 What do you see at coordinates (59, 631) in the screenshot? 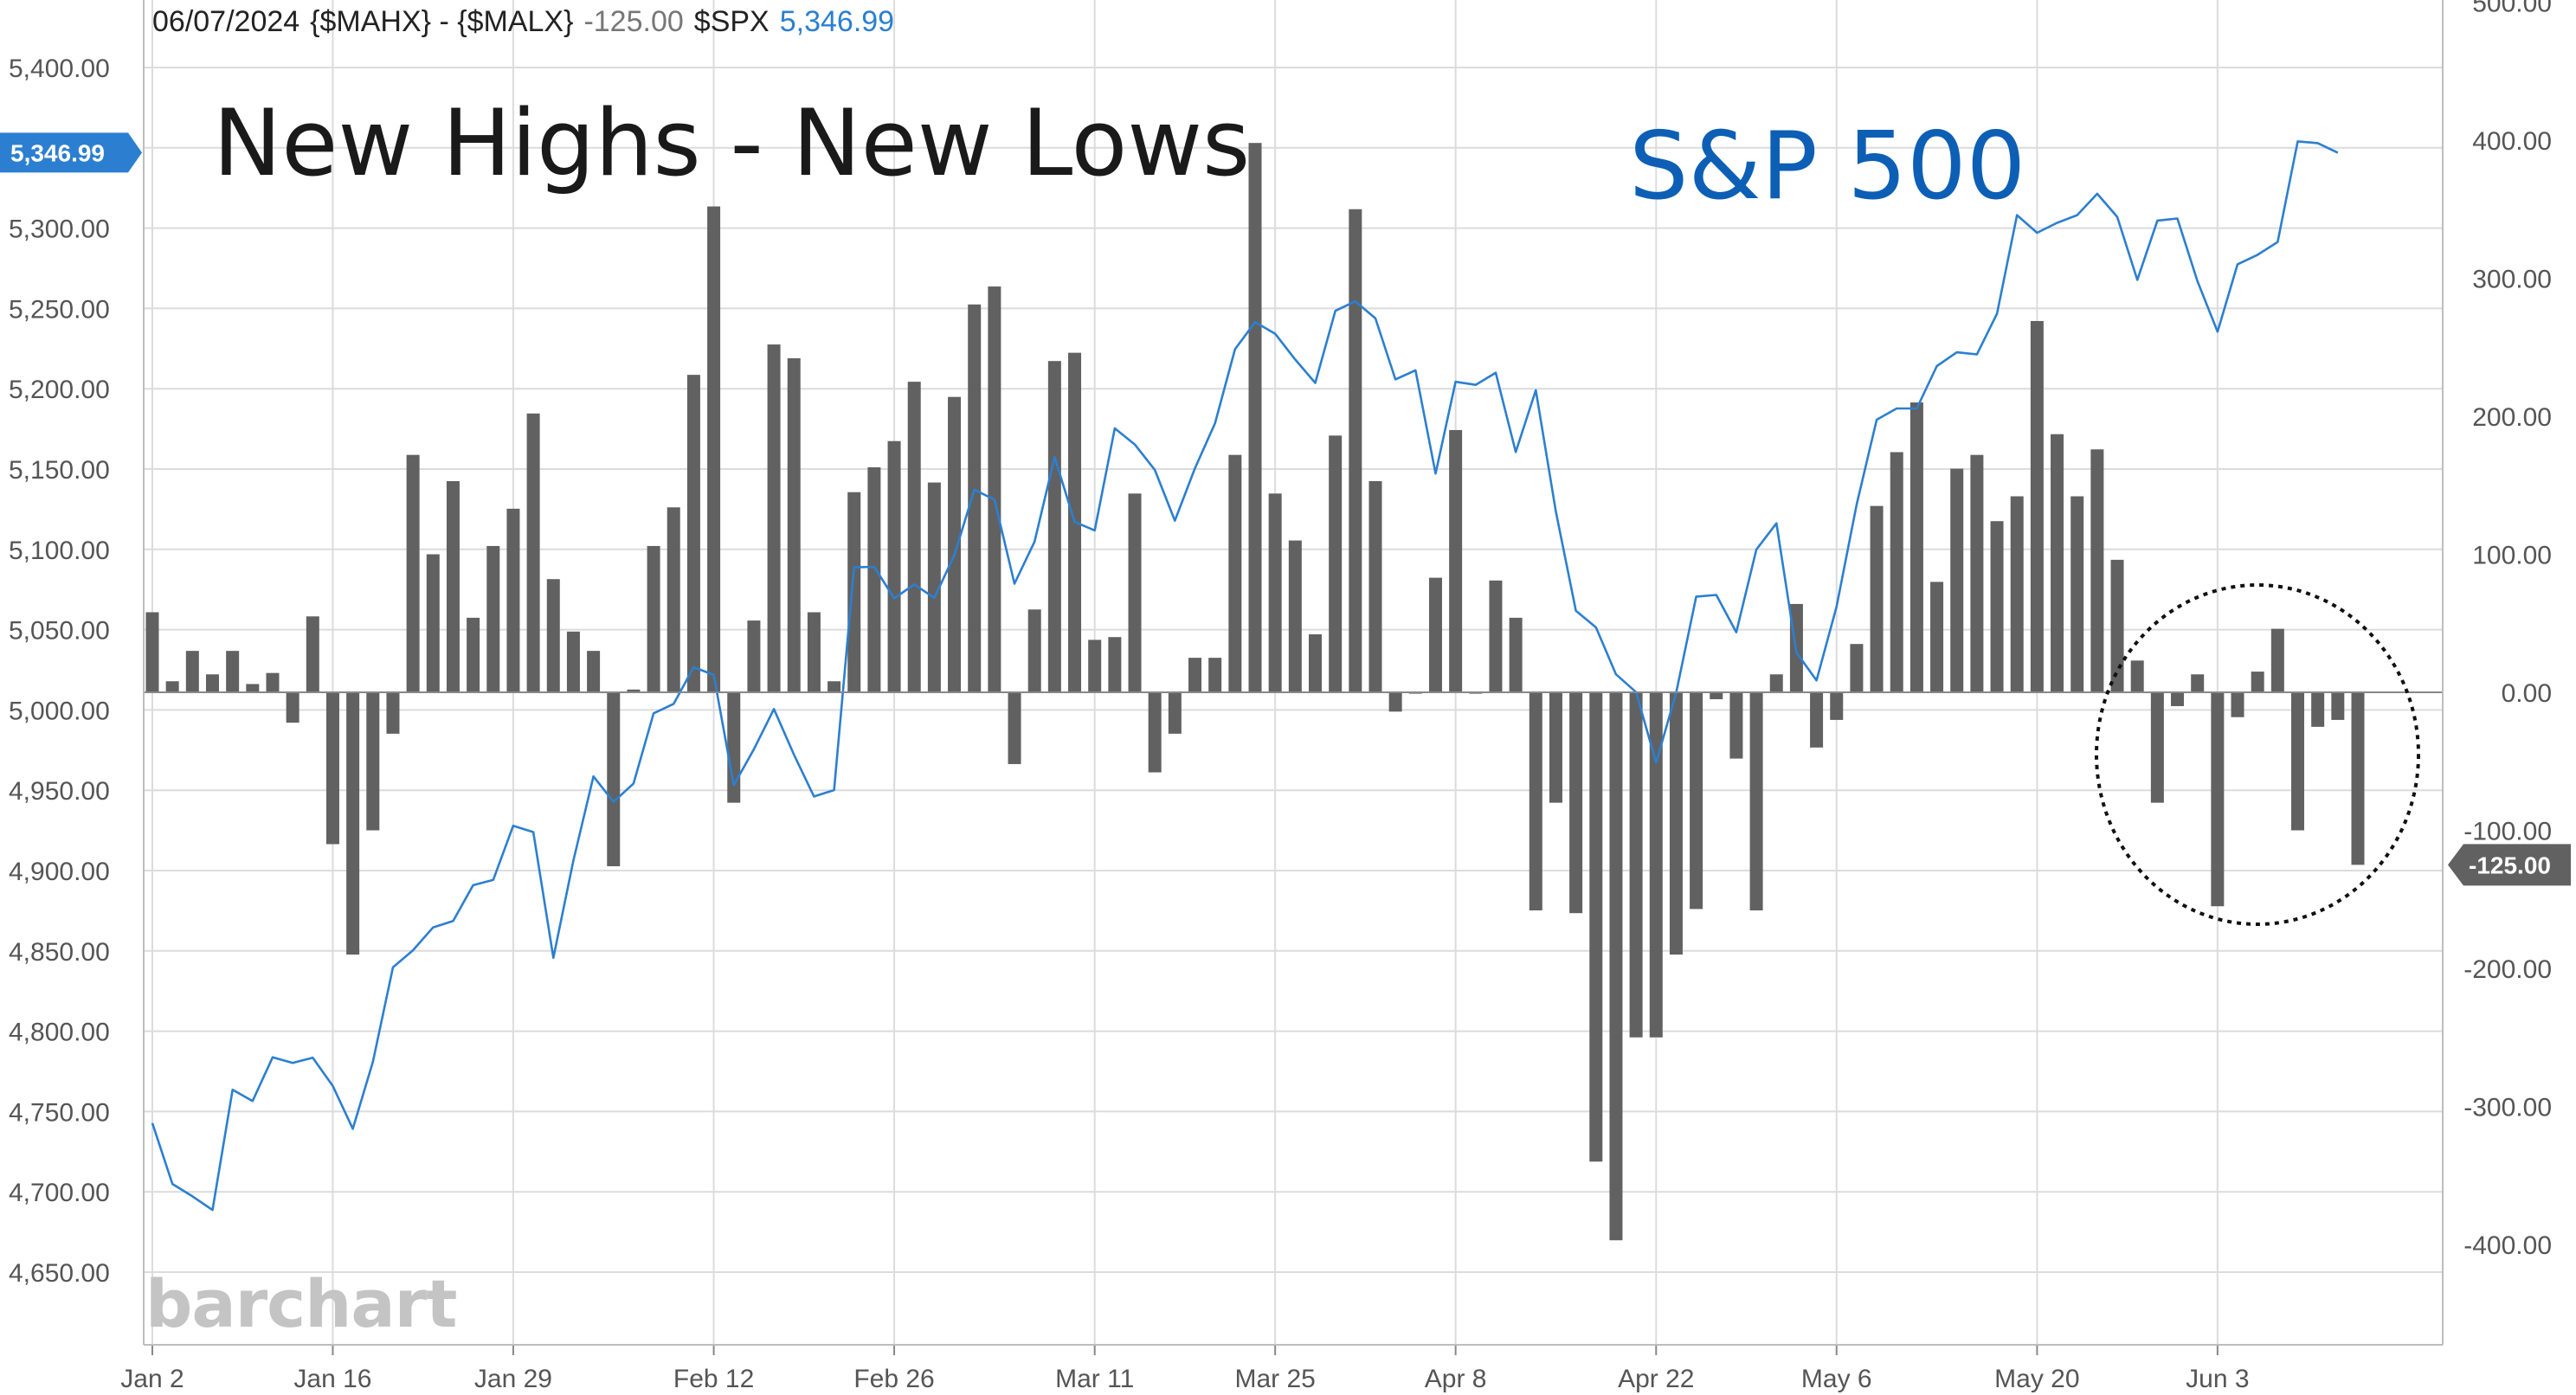
I see `left-tick-label: 5,050.00` at bounding box center [59, 631].